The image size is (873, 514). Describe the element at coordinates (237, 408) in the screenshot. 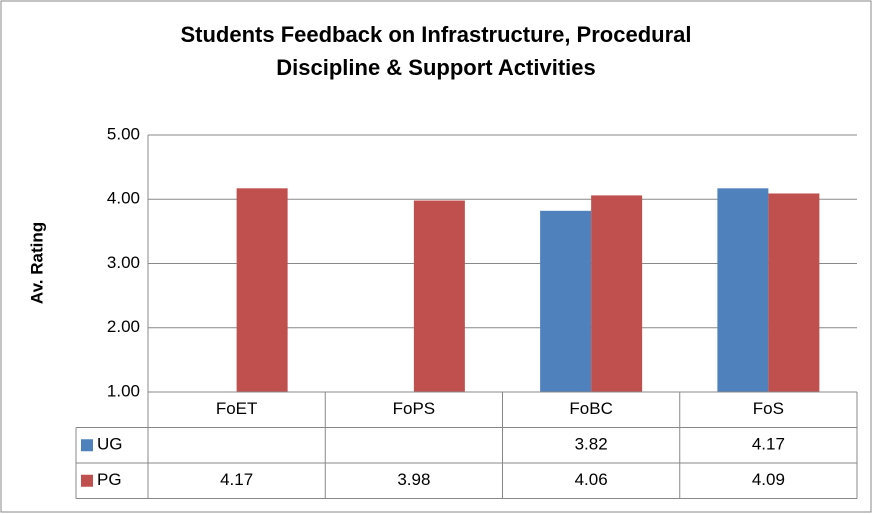

I see `x-tick-label: FoET` at that location.